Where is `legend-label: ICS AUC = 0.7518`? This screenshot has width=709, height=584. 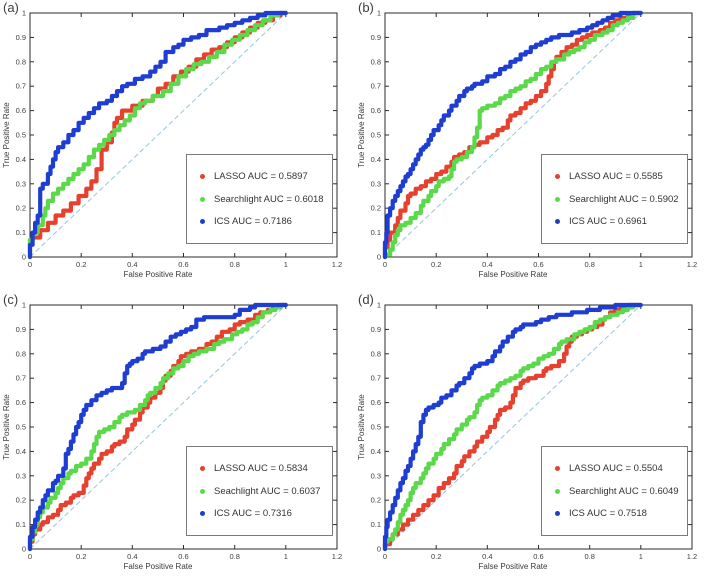
legend-label: ICS AUC = 0.7518 is located at coordinates (608, 514).